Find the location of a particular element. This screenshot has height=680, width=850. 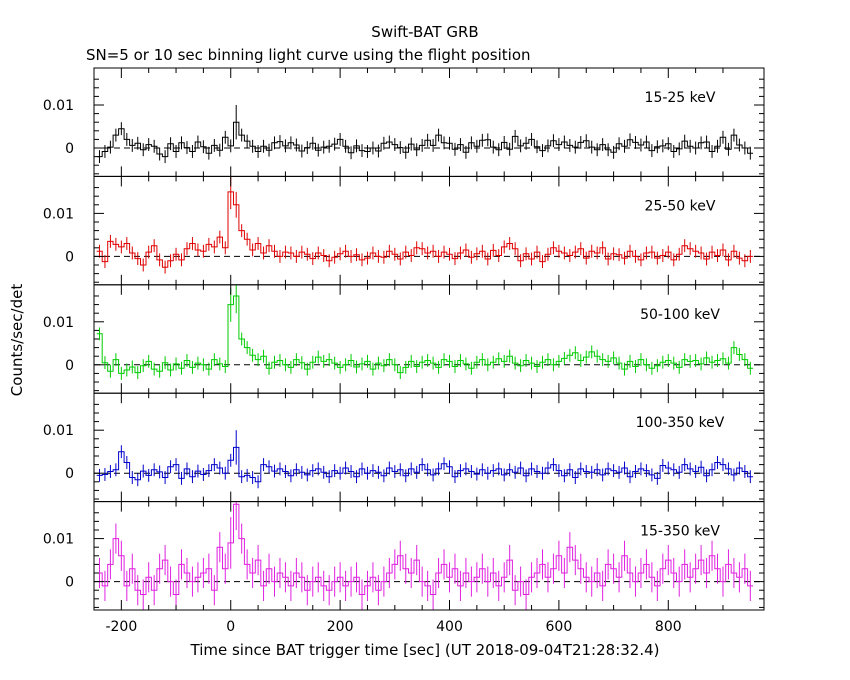

x-tick-label: 600 is located at coordinates (559, 627).